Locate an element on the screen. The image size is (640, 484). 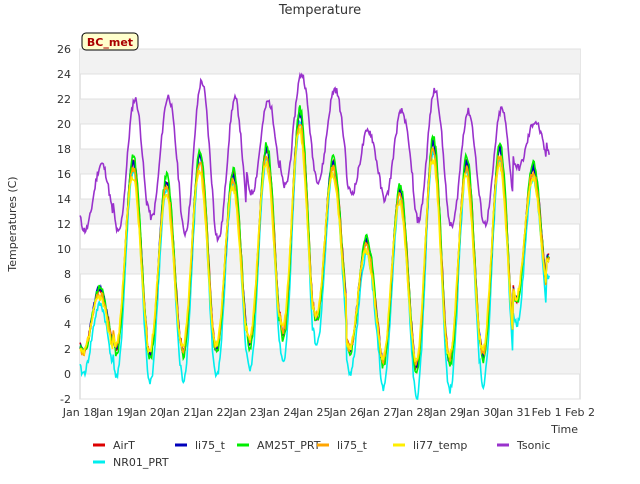
y-tick-label: 22 is located at coordinates (64, 99).